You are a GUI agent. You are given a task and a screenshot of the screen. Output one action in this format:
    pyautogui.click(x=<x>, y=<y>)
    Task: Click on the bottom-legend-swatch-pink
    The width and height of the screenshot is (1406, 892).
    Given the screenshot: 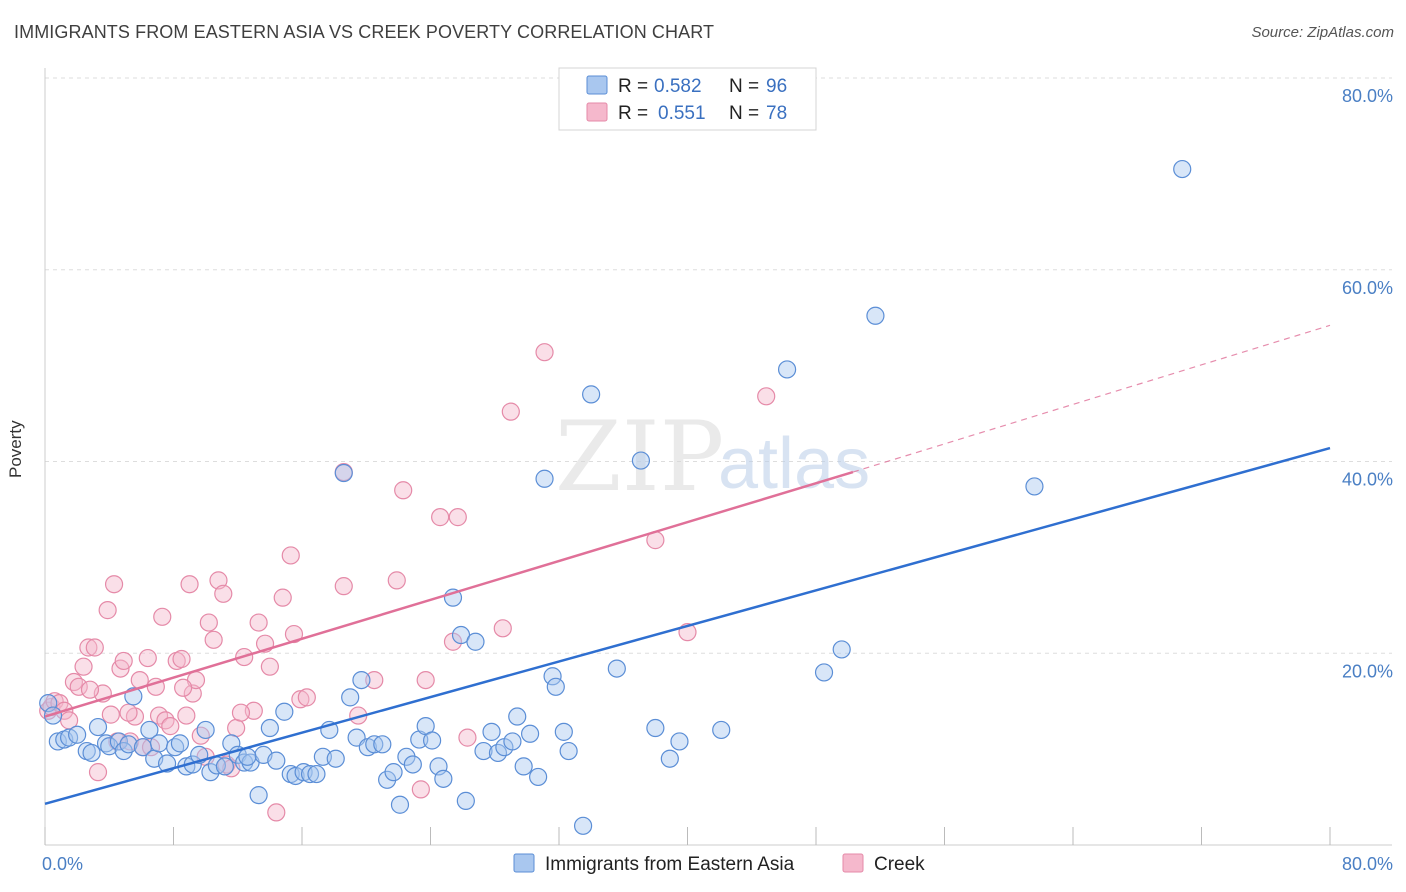 What is the action you would take?
    pyautogui.click(x=853, y=863)
    